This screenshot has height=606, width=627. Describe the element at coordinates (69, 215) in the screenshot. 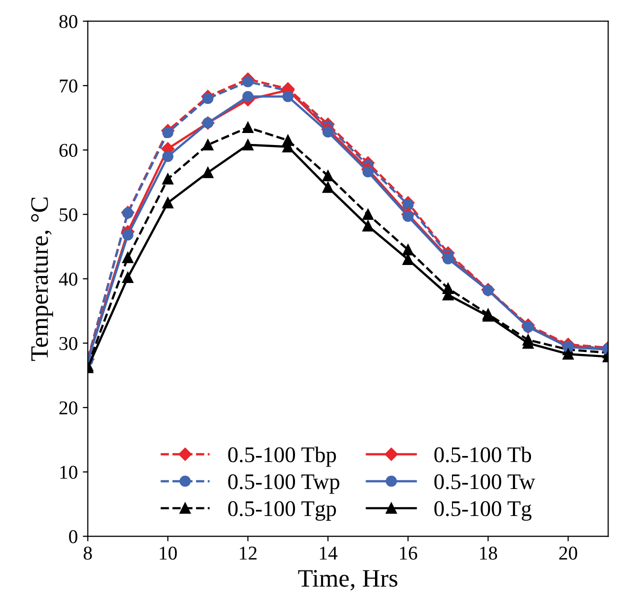

I see `y-tick-label: 50` at that location.